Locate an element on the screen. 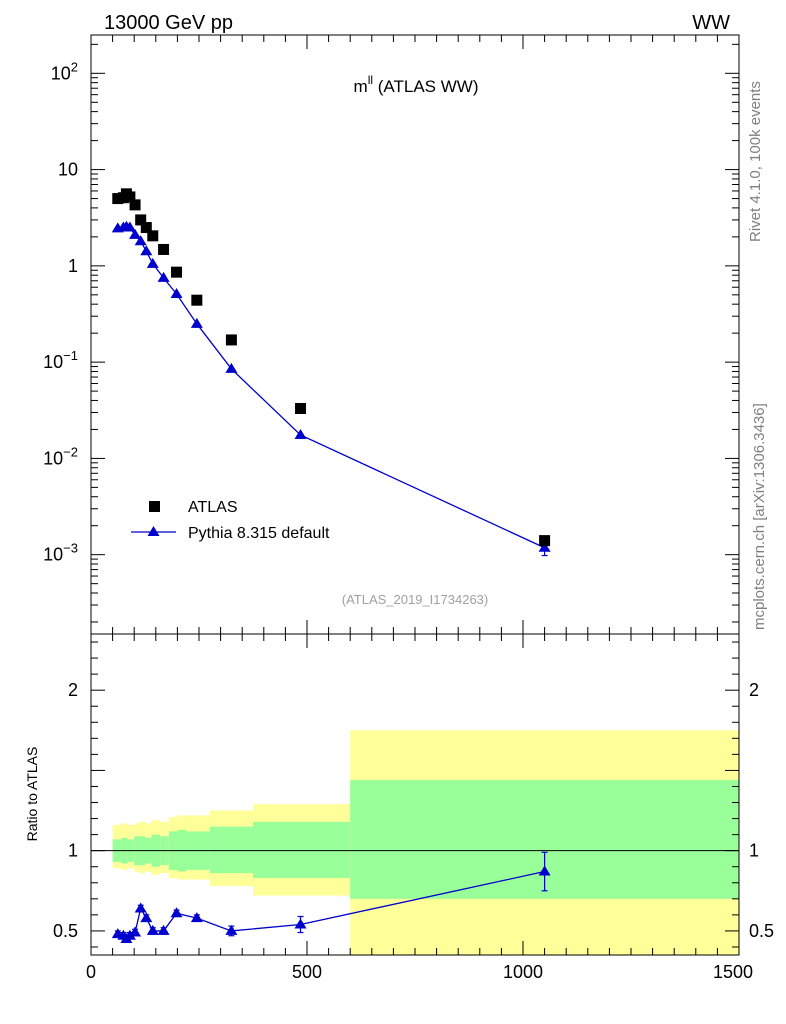 This screenshot has width=786, height=1024. ratio-x-tick-label: 1000 is located at coordinates (523, 972).